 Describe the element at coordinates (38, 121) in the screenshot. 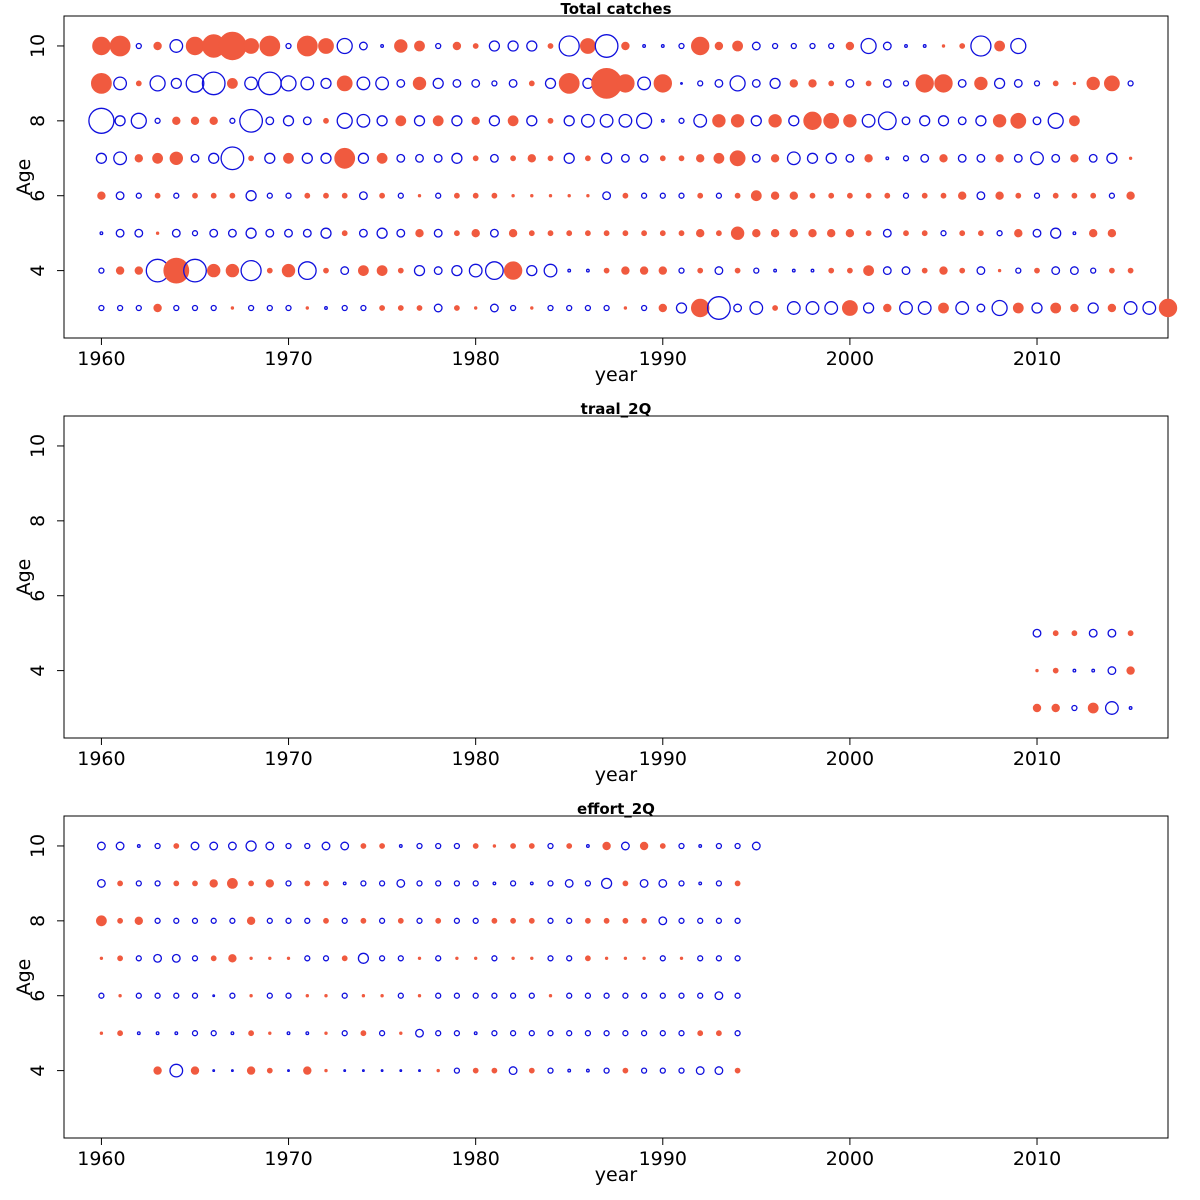

I see `y-tick-label: 8` at that location.